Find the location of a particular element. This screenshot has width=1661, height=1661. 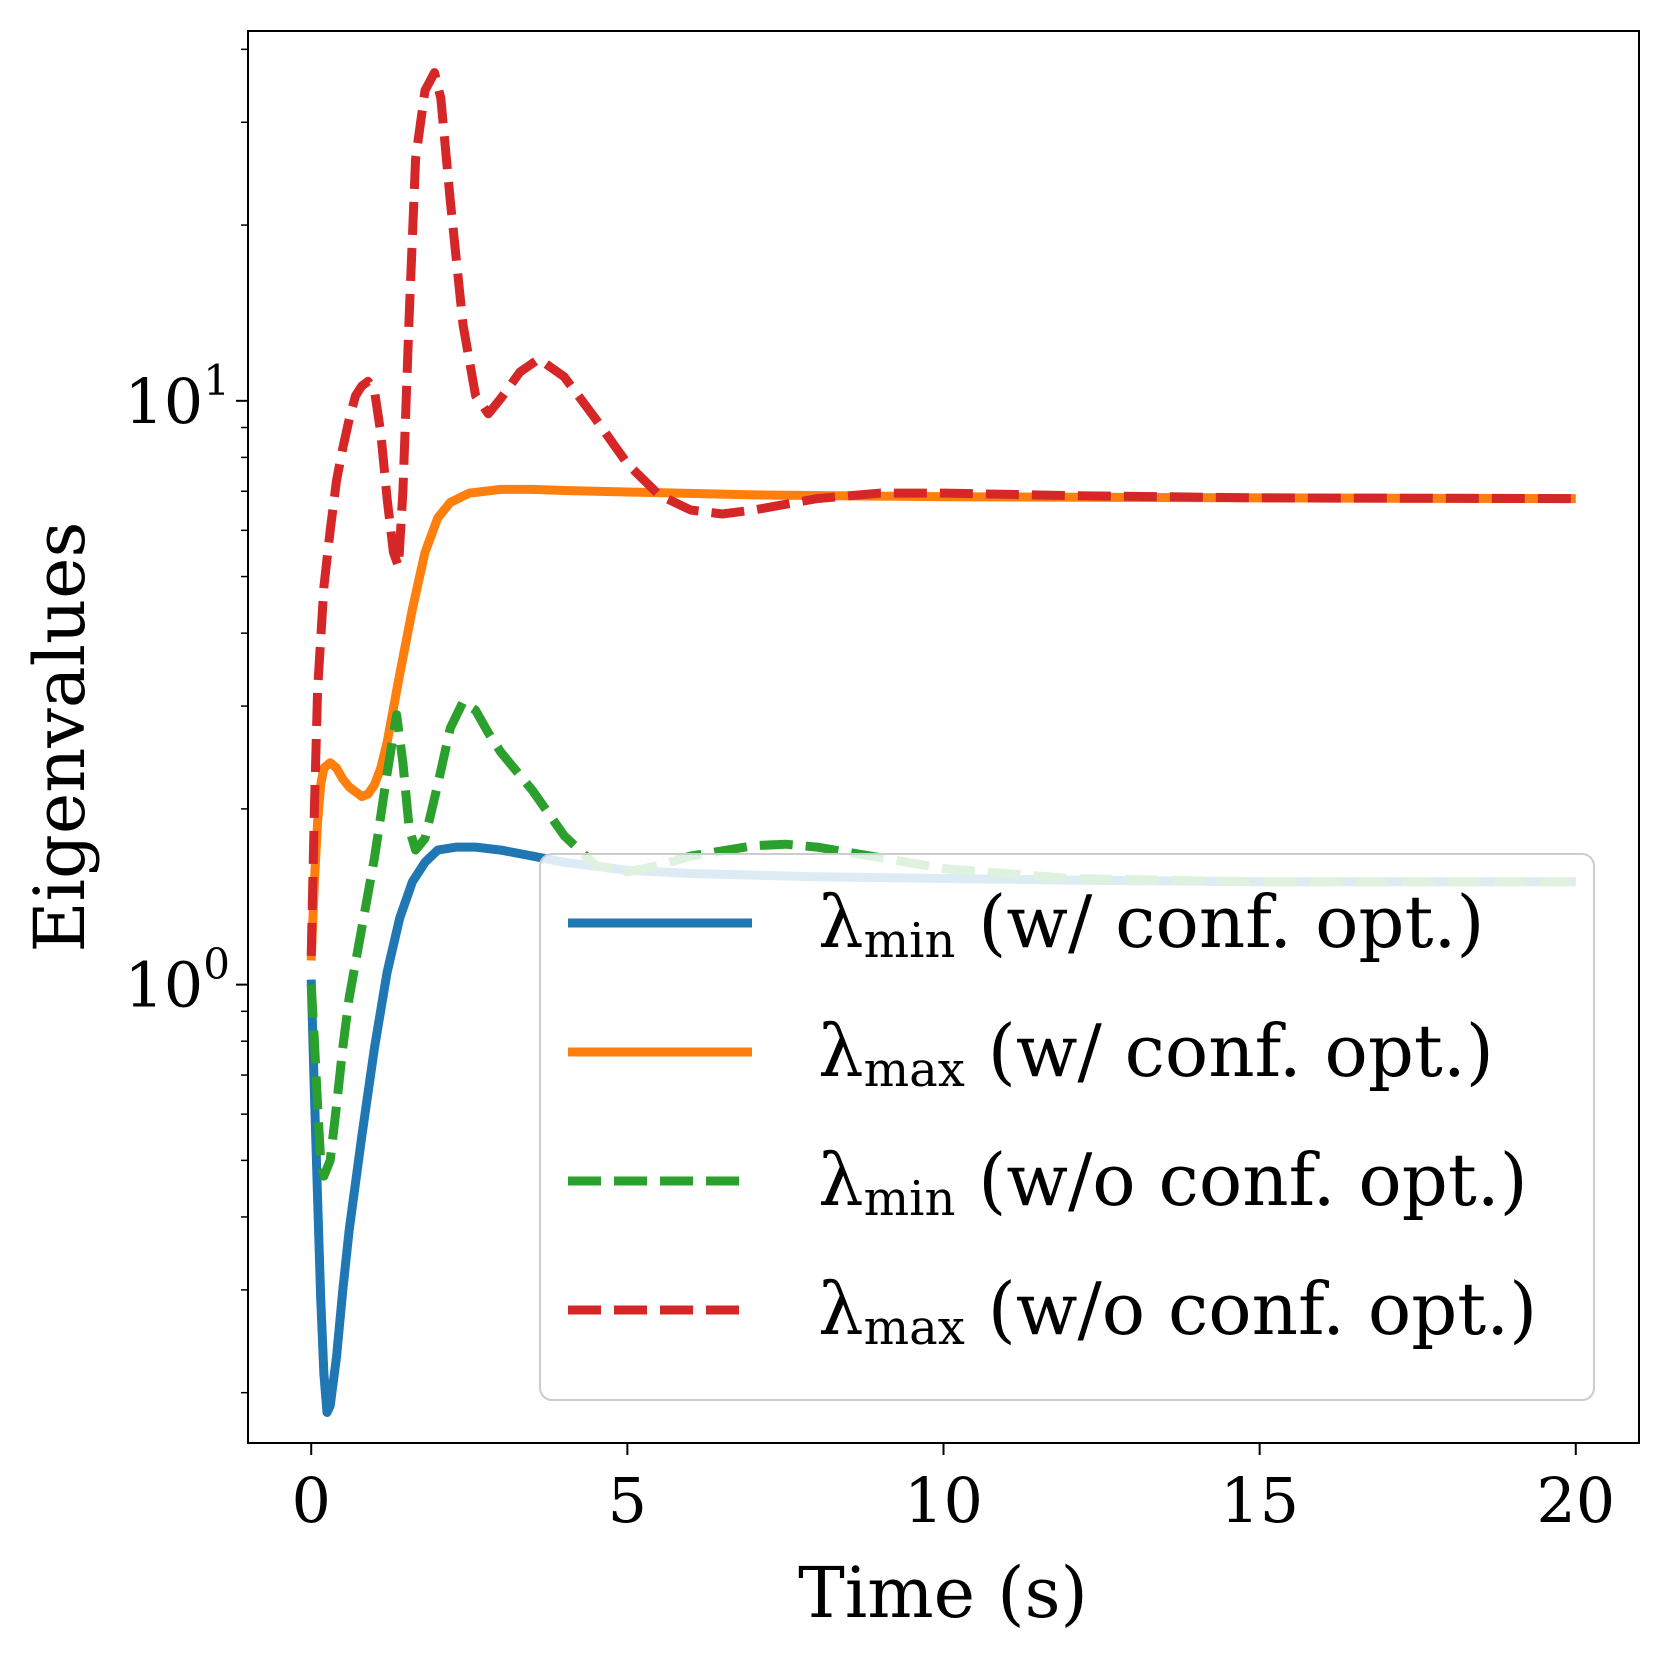

legend-label: λmax (w/o conf. opt.) is located at coordinates (1177, 1311).